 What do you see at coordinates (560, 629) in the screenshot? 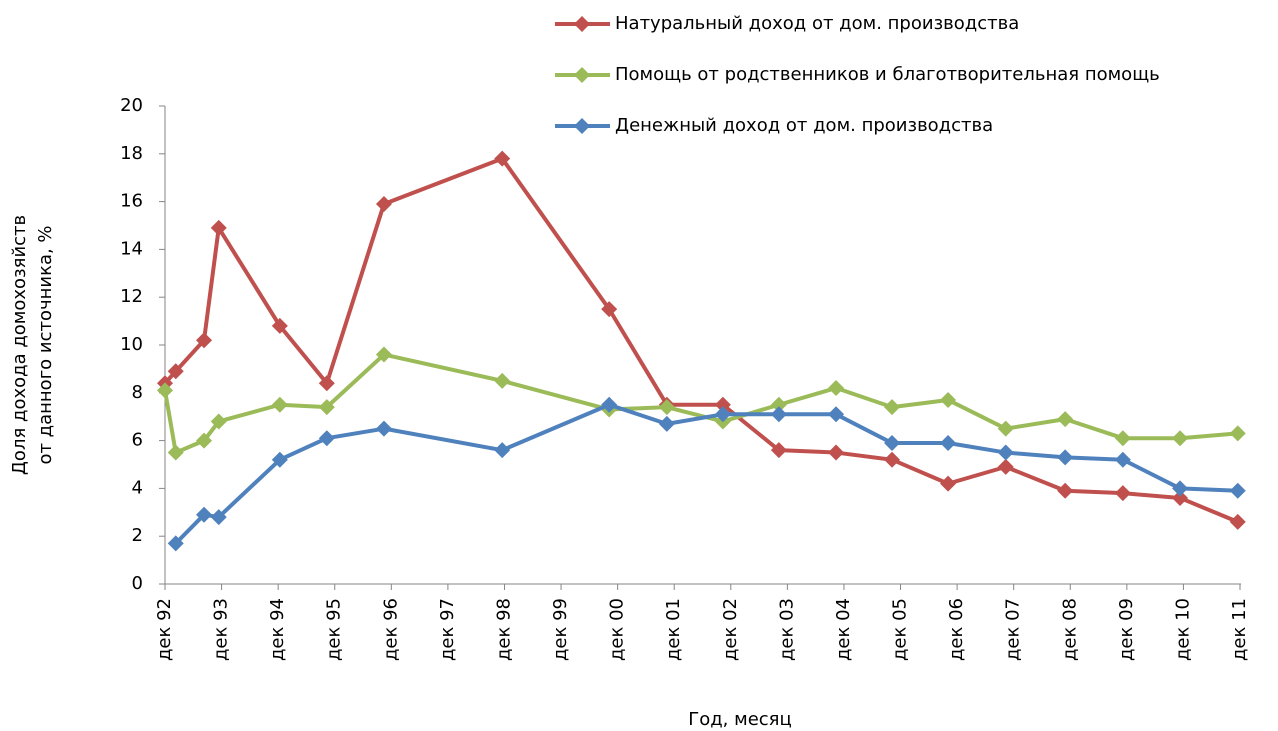
I see `x-tick-label: дек 99` at bounding box center [560, 629].